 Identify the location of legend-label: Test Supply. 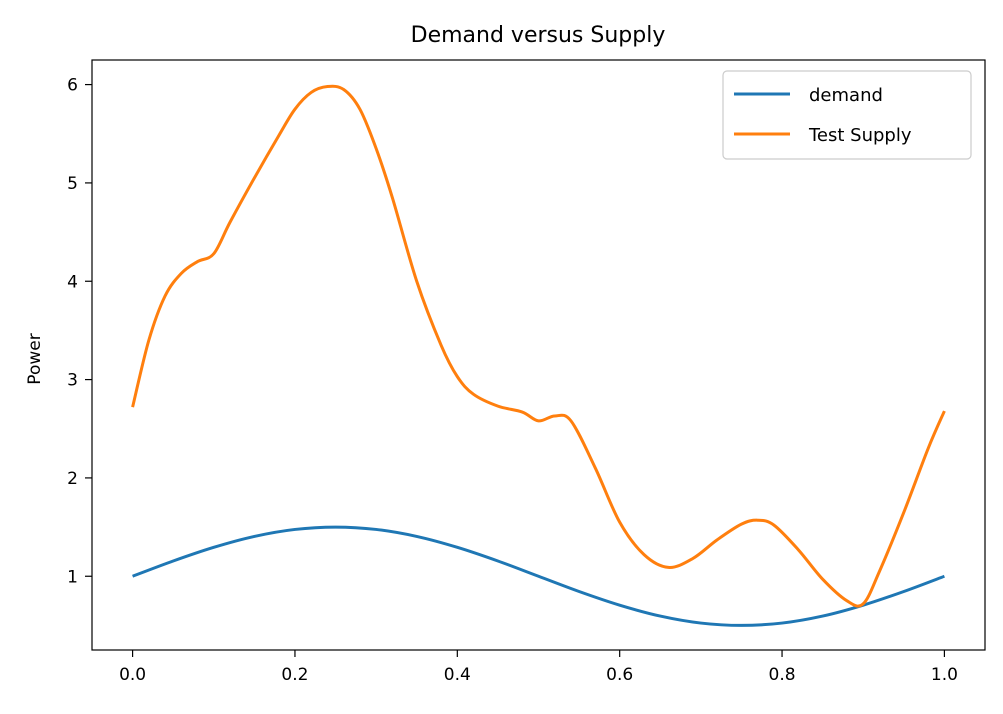
(860, 135).